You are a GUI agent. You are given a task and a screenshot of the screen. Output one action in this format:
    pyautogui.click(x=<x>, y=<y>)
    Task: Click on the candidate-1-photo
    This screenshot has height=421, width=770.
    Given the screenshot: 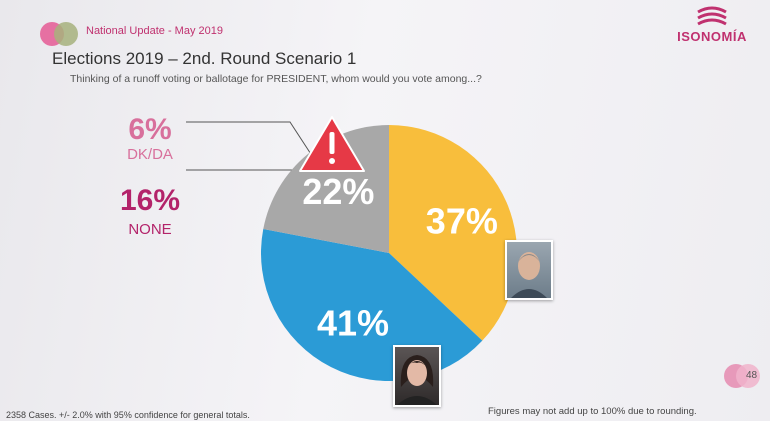 What is the action you would take?
    pyautogui.click(x=529, y=270)
    